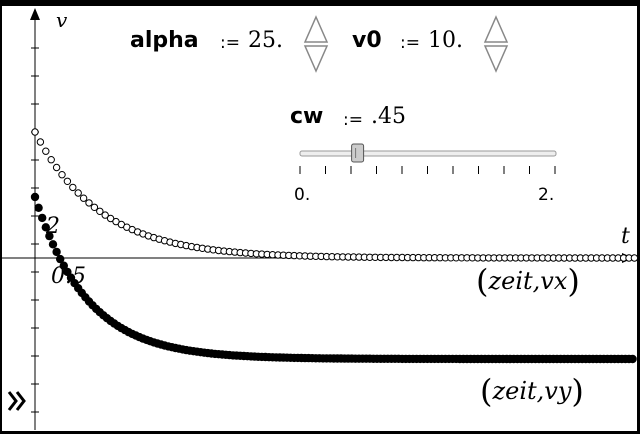  What do you see at coordinates (445, 40) in the screenshot?
I see `v0-value: 10.` at bounding box center [445, 40].